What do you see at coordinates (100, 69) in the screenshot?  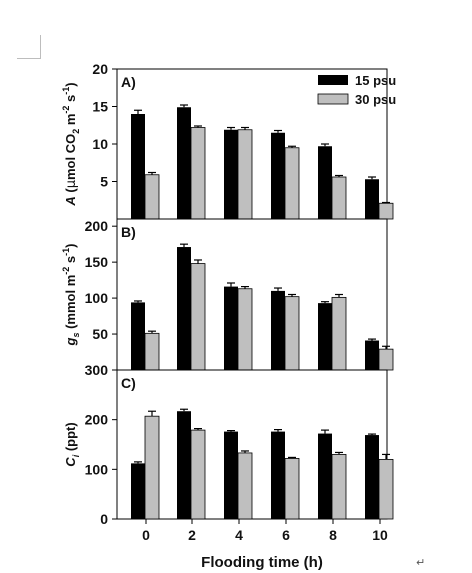 I see `y-tick-label: 20` at bounding box center [100, 69].